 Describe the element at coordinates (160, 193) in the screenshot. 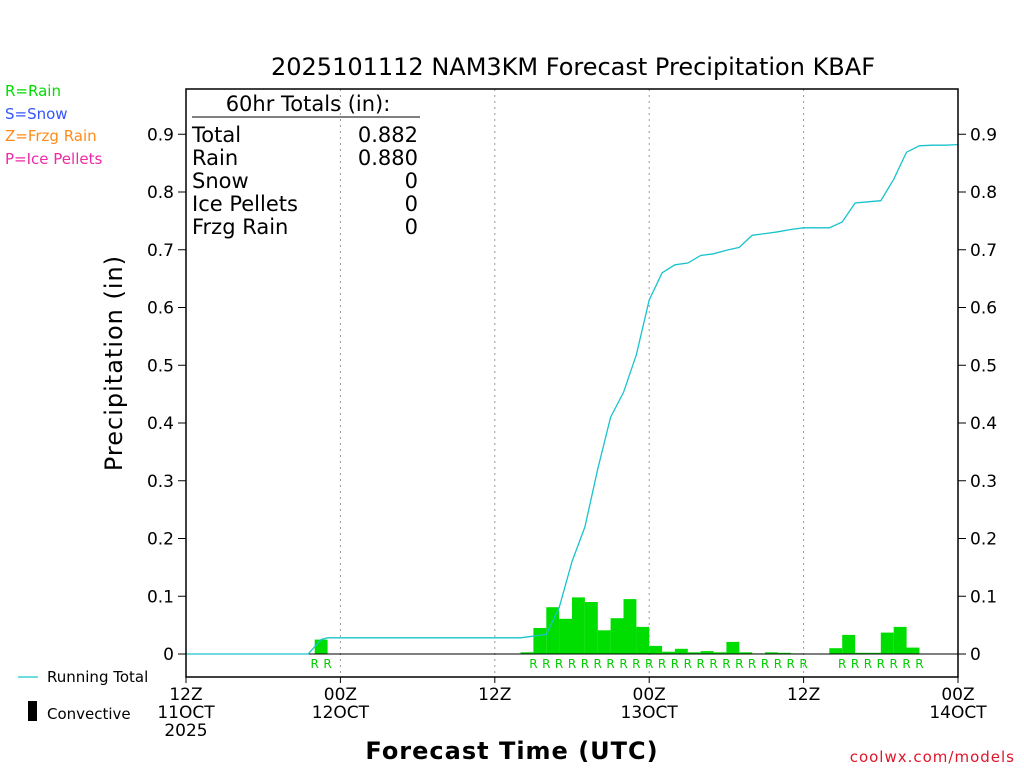

I see `y-tick-label-left: 0.8` at that location.